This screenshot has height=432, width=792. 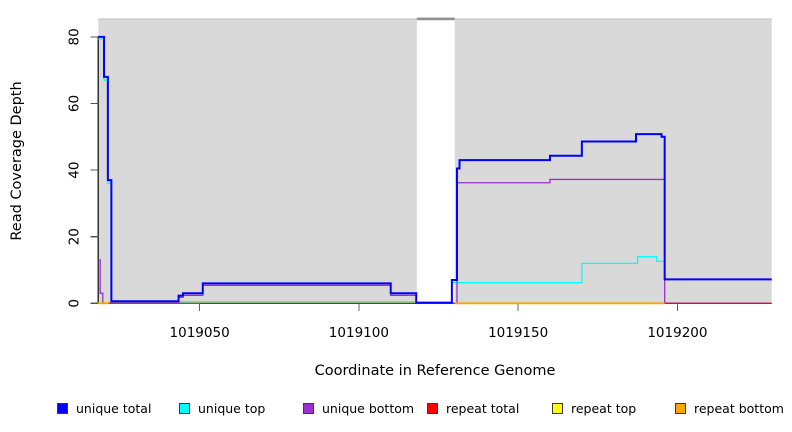 What do you see at coordinates (518, 333) in the screenshot?
I see `x-tick-label: 1019150` at bounding box center [518, 333].